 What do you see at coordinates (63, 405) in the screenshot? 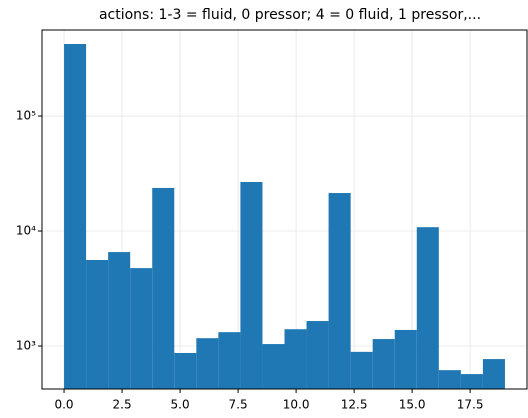
I see `x-tick-label: 0.0` at bounding box center [63, 405].